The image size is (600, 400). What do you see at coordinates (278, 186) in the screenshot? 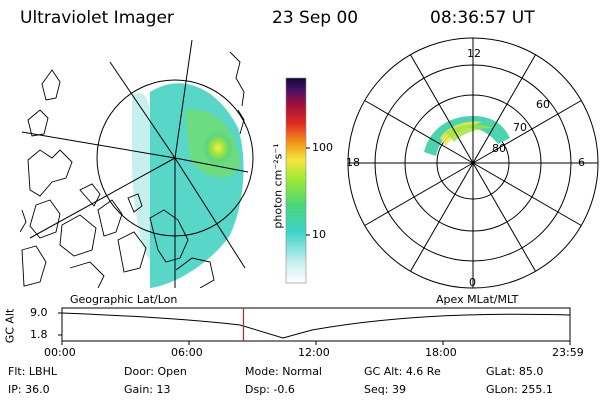
I see `colorbar-unit-label: photon cm⁻²s⁻¹` at bounding box center [278, 186].